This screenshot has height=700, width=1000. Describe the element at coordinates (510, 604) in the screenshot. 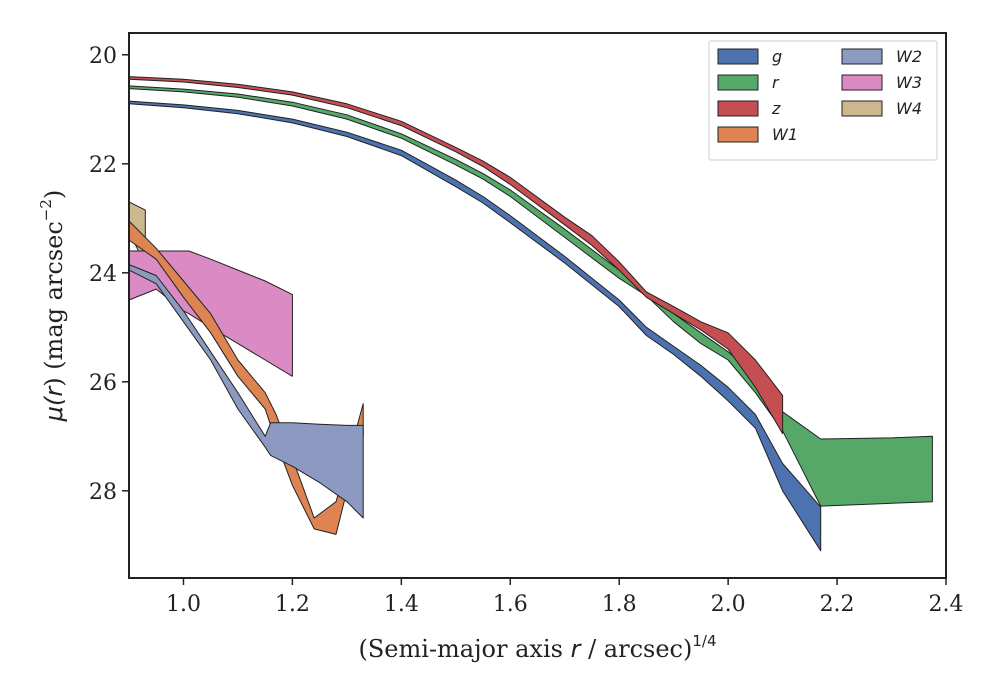

I see `x-tick-label: 1.6` at that location.